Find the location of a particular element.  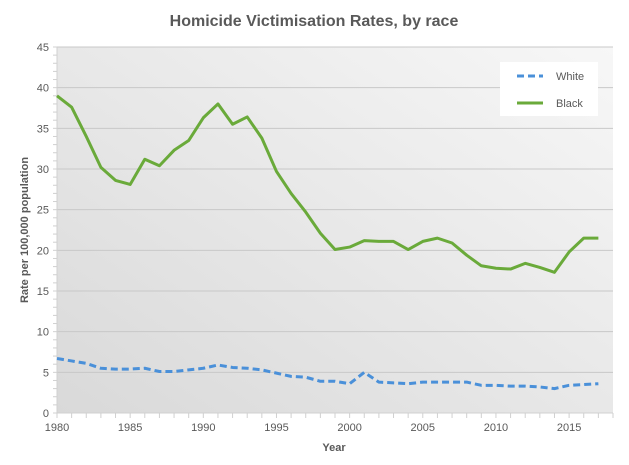

y-tick-label: 15 is located at coordinates (43, 292).